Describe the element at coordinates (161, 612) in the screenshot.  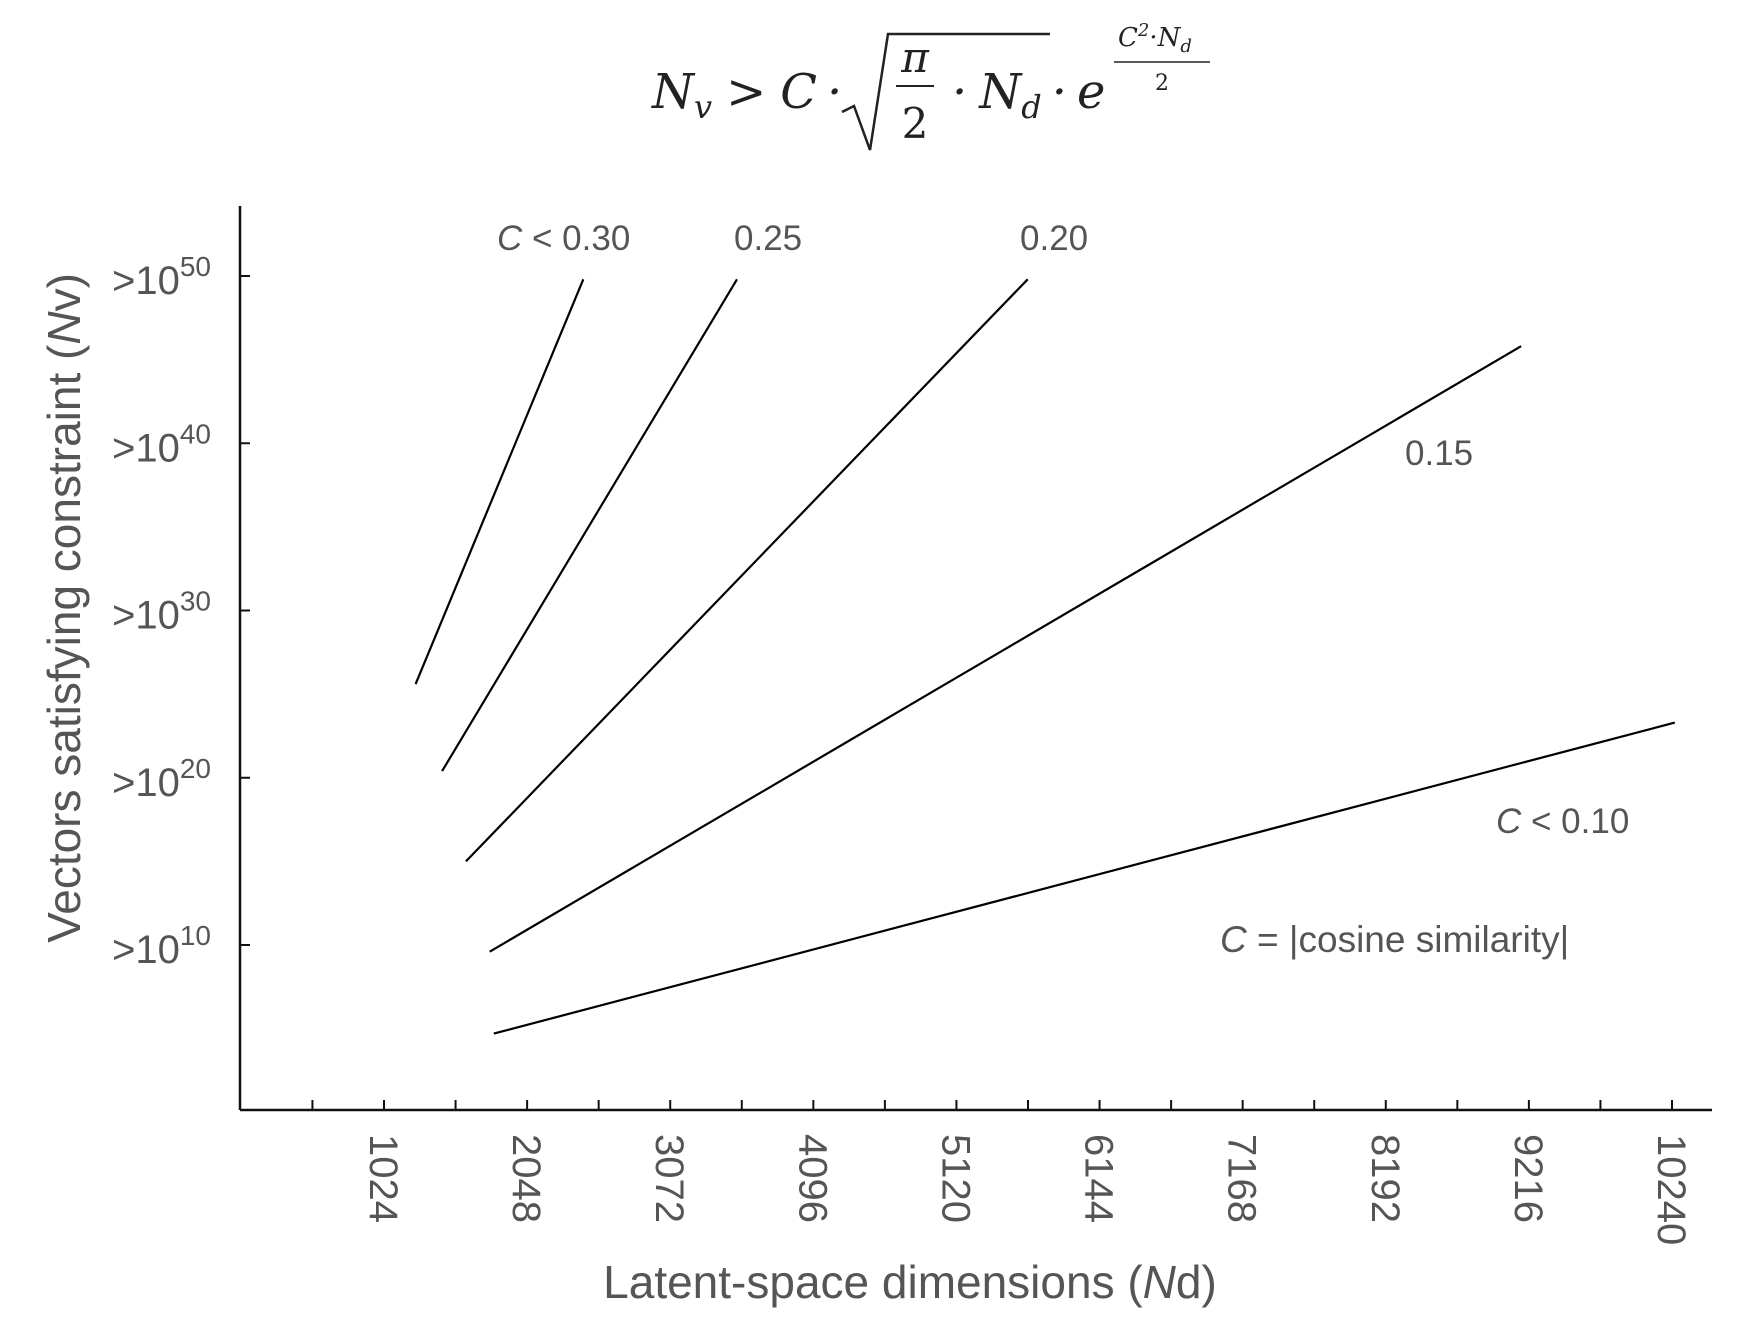
I see `y-tick-label: >1030` at that location.